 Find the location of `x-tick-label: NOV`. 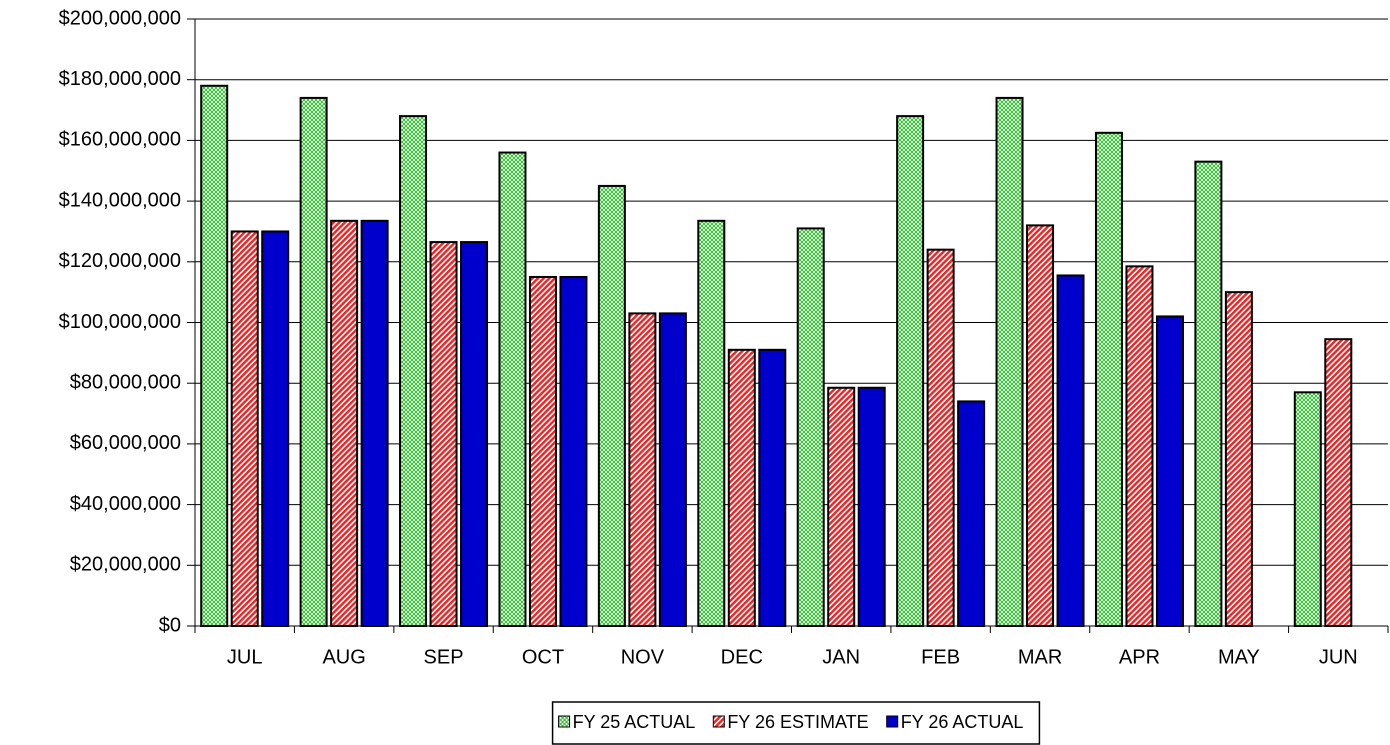

x-tick-label: NOV is located at coordinates (643, 657).